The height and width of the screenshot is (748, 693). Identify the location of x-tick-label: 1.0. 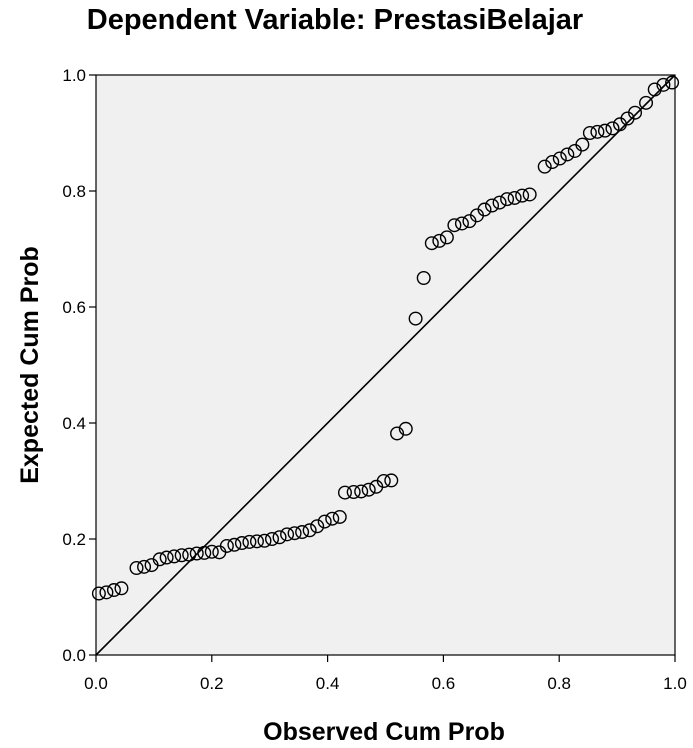
(675, 683).